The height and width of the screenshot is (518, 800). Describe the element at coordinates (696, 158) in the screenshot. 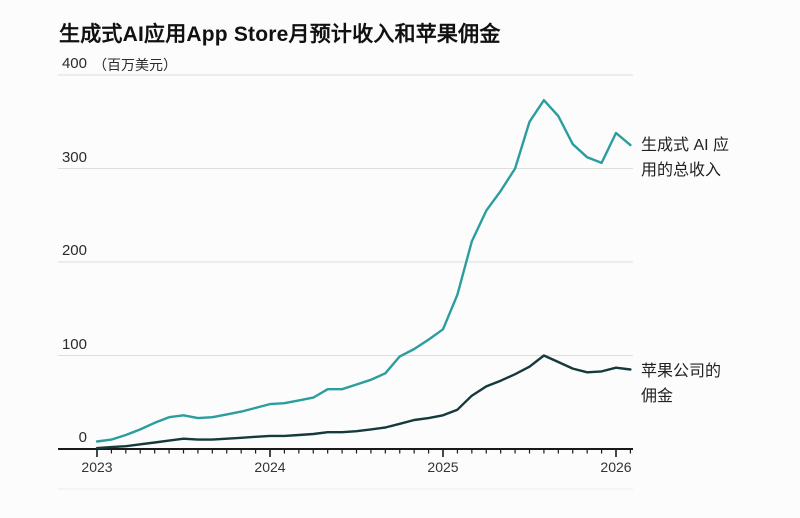

I see `revenue-series-label: 生成式 AI 应 用的总收入` at that location.